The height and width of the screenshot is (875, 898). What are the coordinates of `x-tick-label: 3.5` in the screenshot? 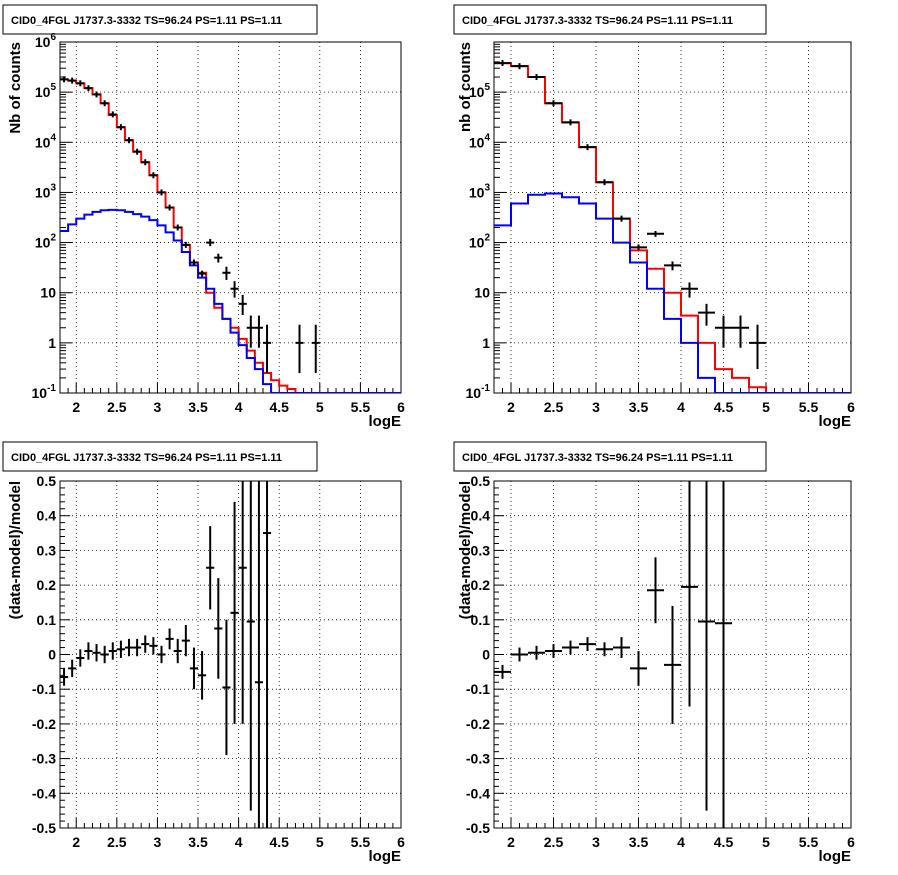 It's located at (639, 407).